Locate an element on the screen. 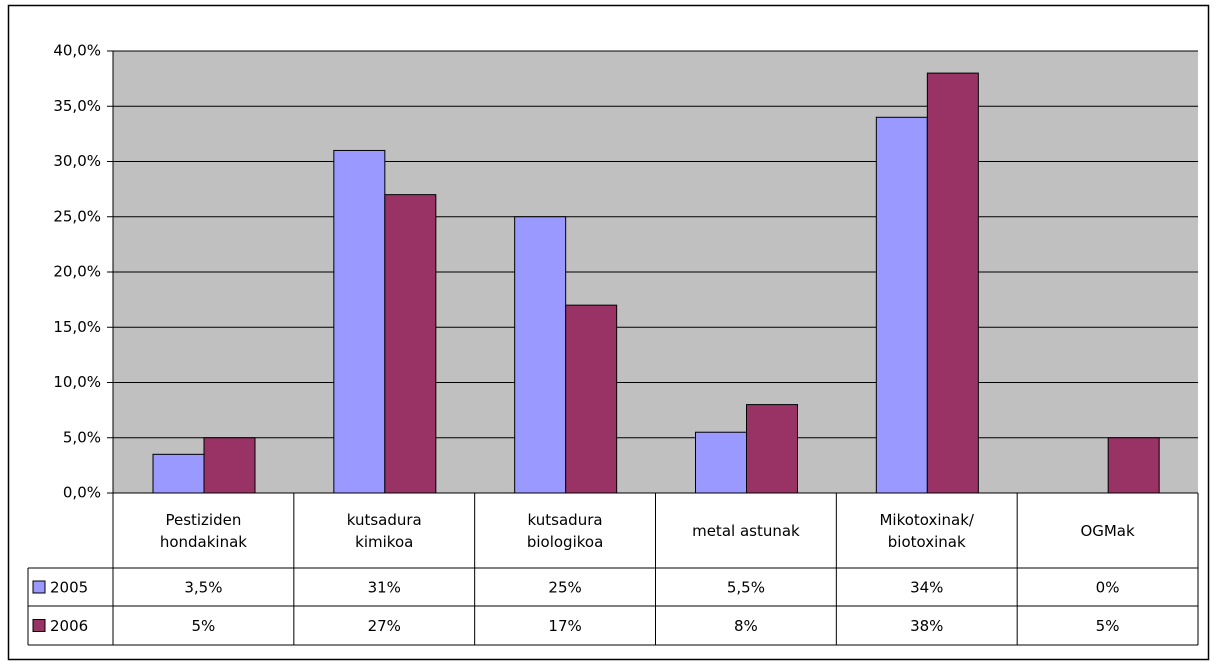 Image resolution: width=1217 pixels, height=666 pixels. data-label: 17% is located at coordinates (564, 626).